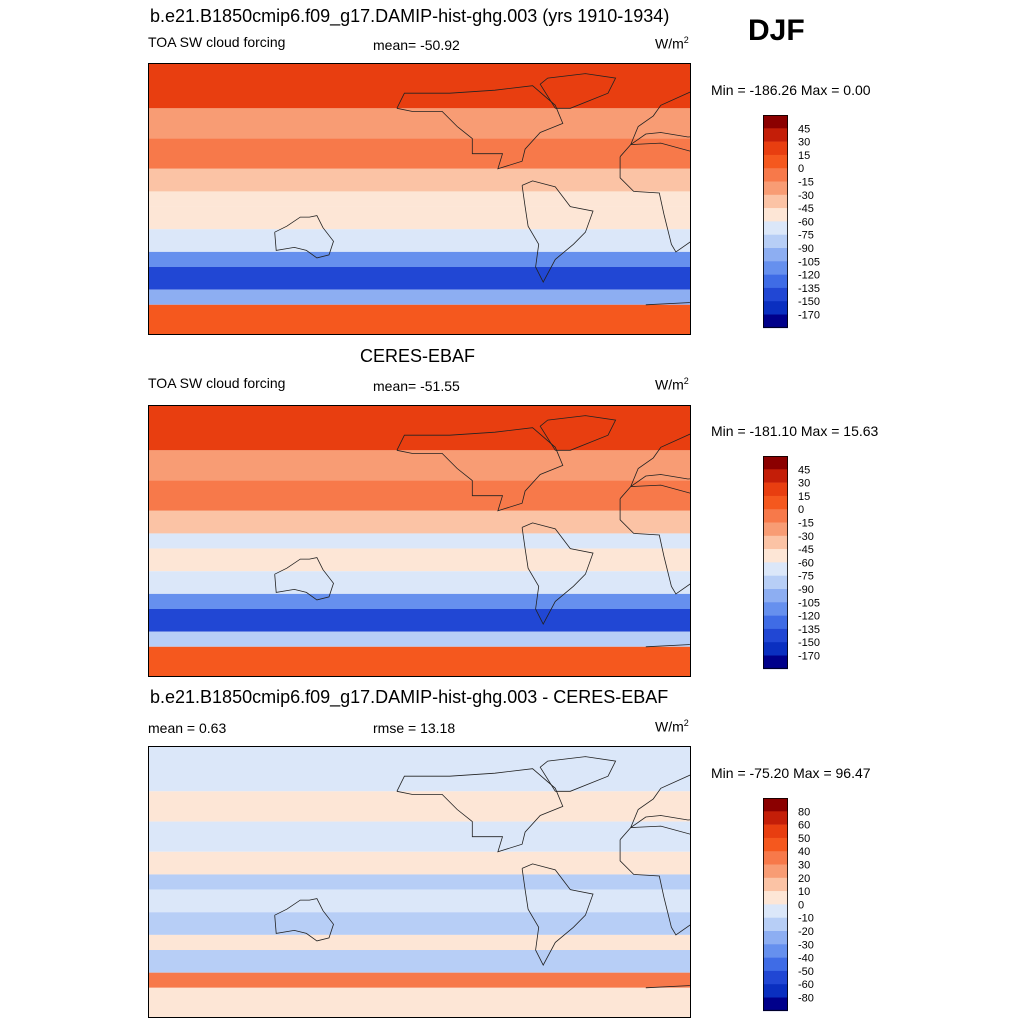 Image resolution: width=1024 pixels, height=1024 pixels. What do you see at coordinates (418, 356) in the screenshot?
I see `panel-2-title: CERES-EBAF` at bounding box center [418, 356].